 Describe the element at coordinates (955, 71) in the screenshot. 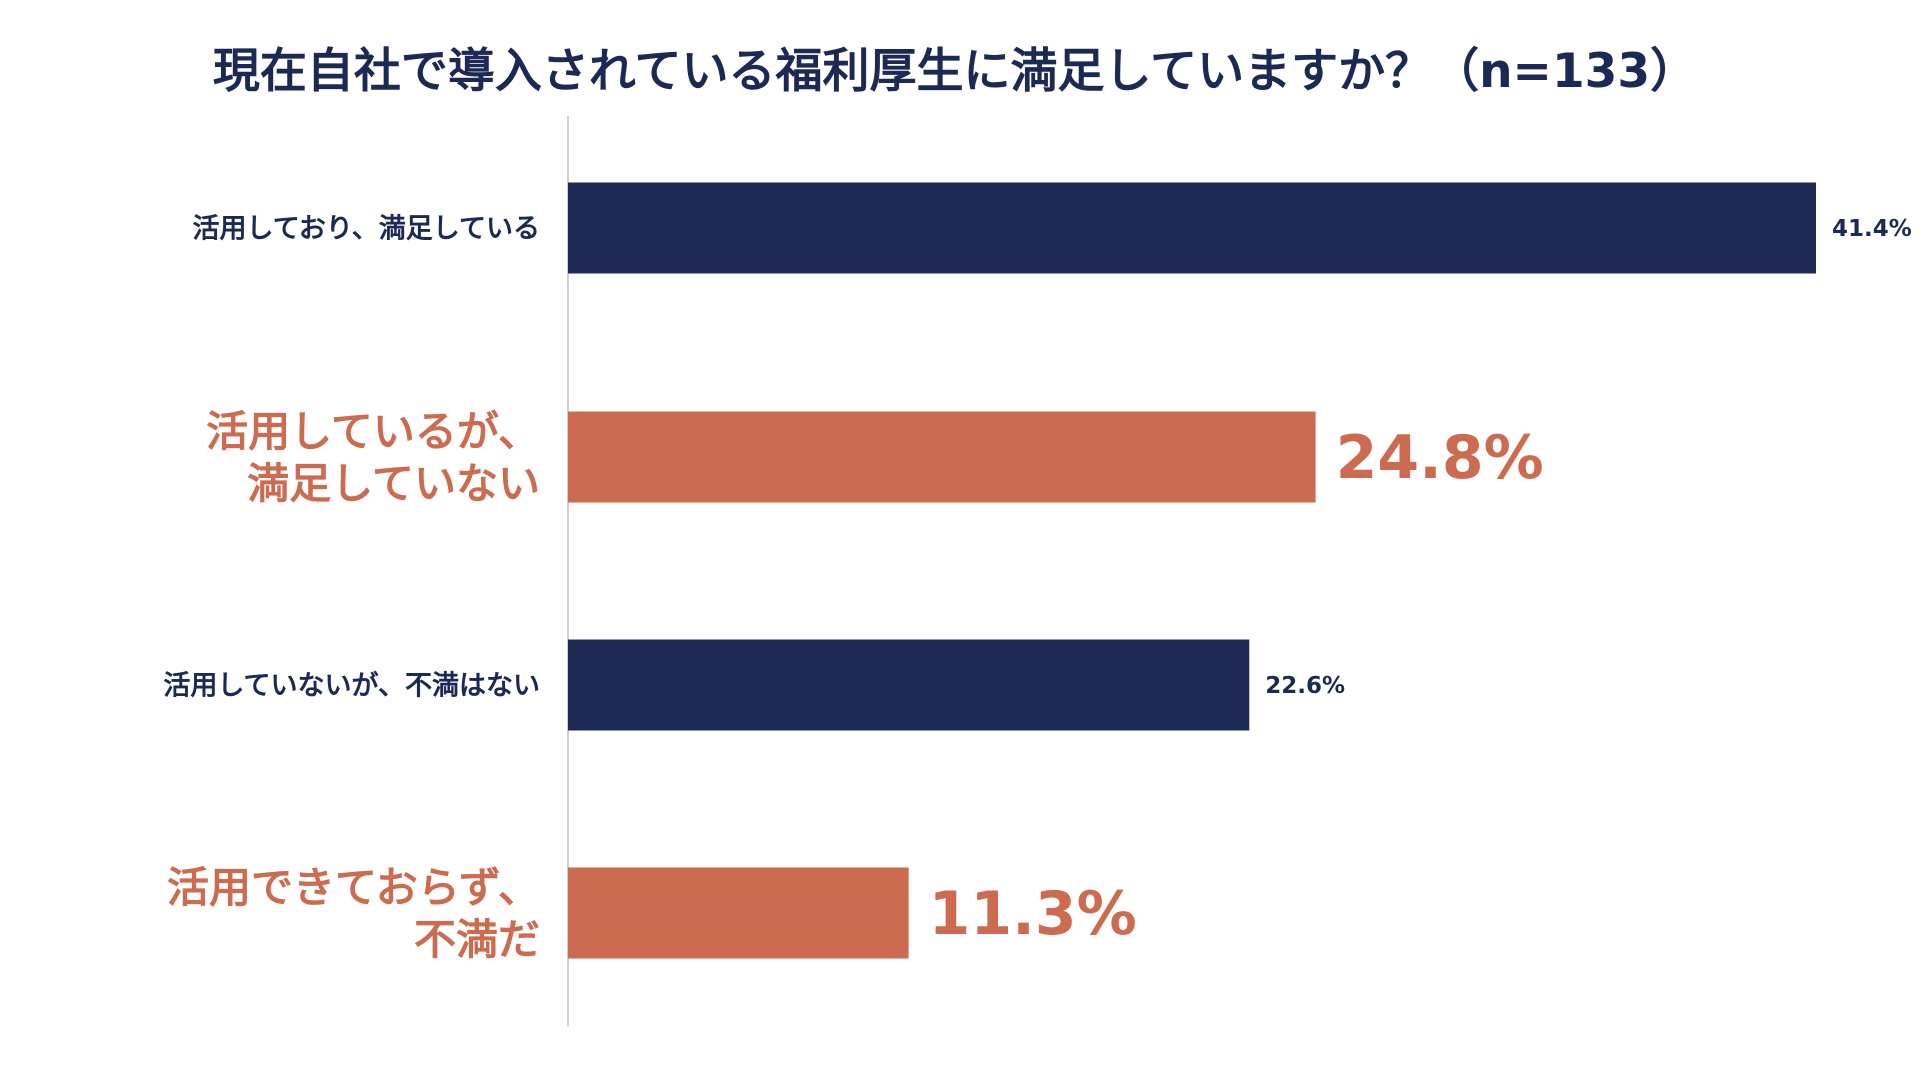

I see `chart-title: 現在自社で導入されている福利厚生に満足していますか？（n=133）` at that location.